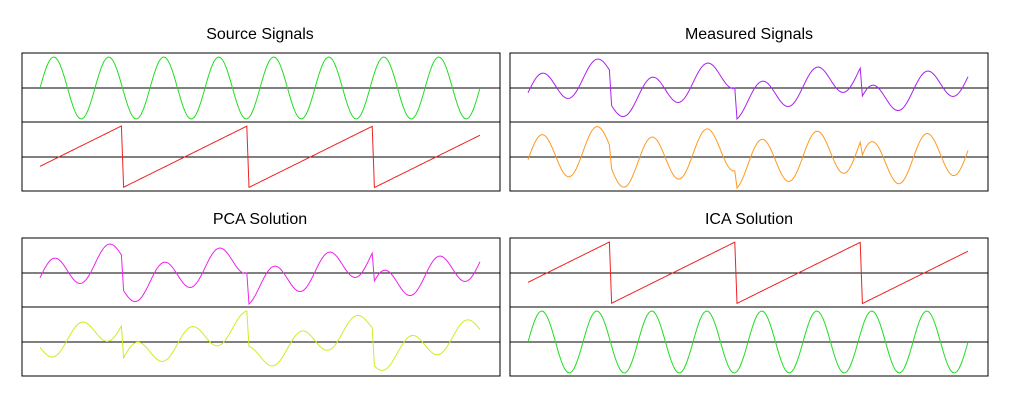 Image resolution: width=1020 pixels, height=414 pixels. Describe the element at coordinates (260, 219) in the screenshot. I see `panel-title: PCA Solution` at that location.